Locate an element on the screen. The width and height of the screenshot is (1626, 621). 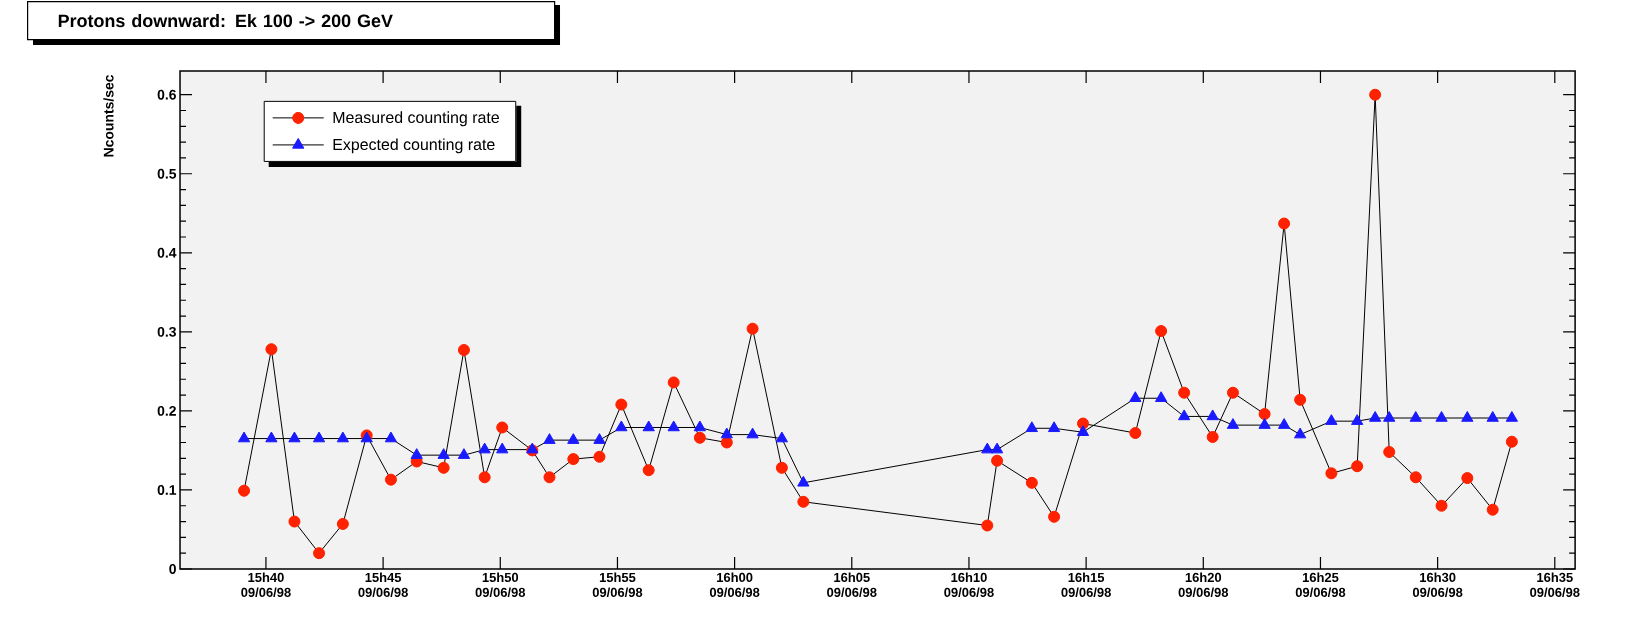
y-tick-label: 0.3 is located at coordinates (166, 331).